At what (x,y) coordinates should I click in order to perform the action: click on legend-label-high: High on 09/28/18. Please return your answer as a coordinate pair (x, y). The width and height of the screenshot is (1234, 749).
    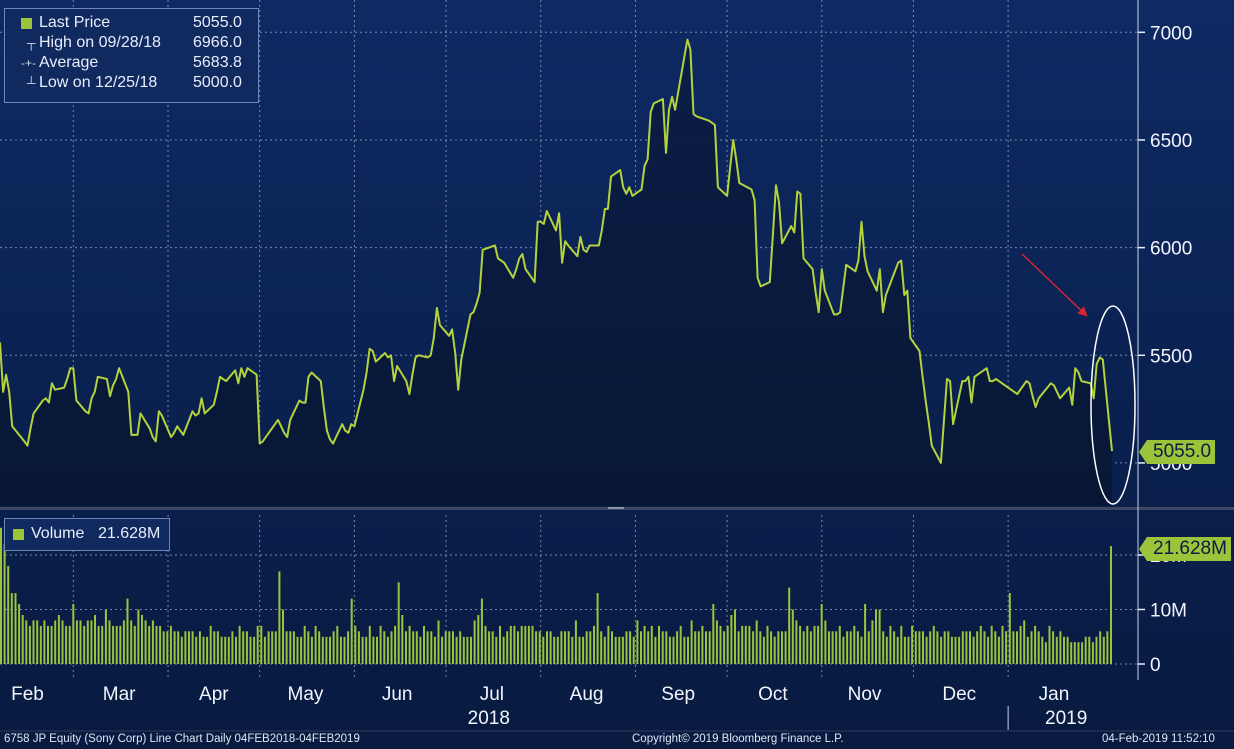
    Looking at the image, I should click on (100, 42).